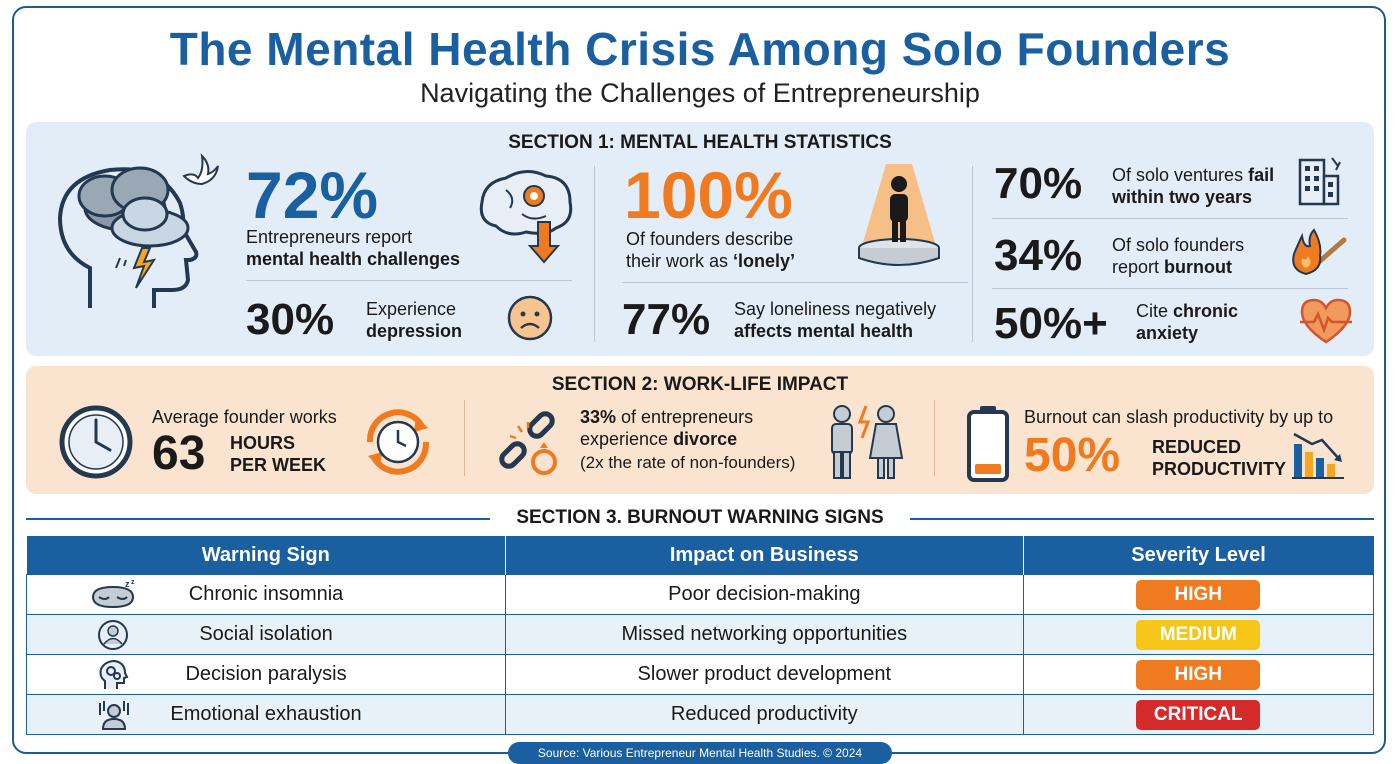 The height and width of the screenshot is (764, 1400). I want to click on sad-face-icon, so click(530, 318).